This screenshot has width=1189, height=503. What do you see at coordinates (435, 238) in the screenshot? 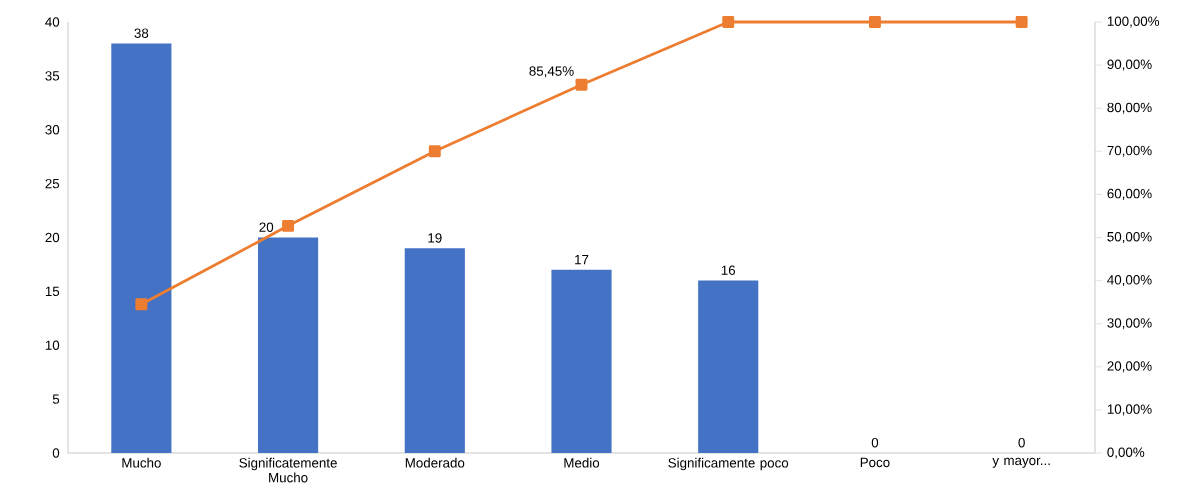
I see `data-label: 19` at bounding box center [435, 238].